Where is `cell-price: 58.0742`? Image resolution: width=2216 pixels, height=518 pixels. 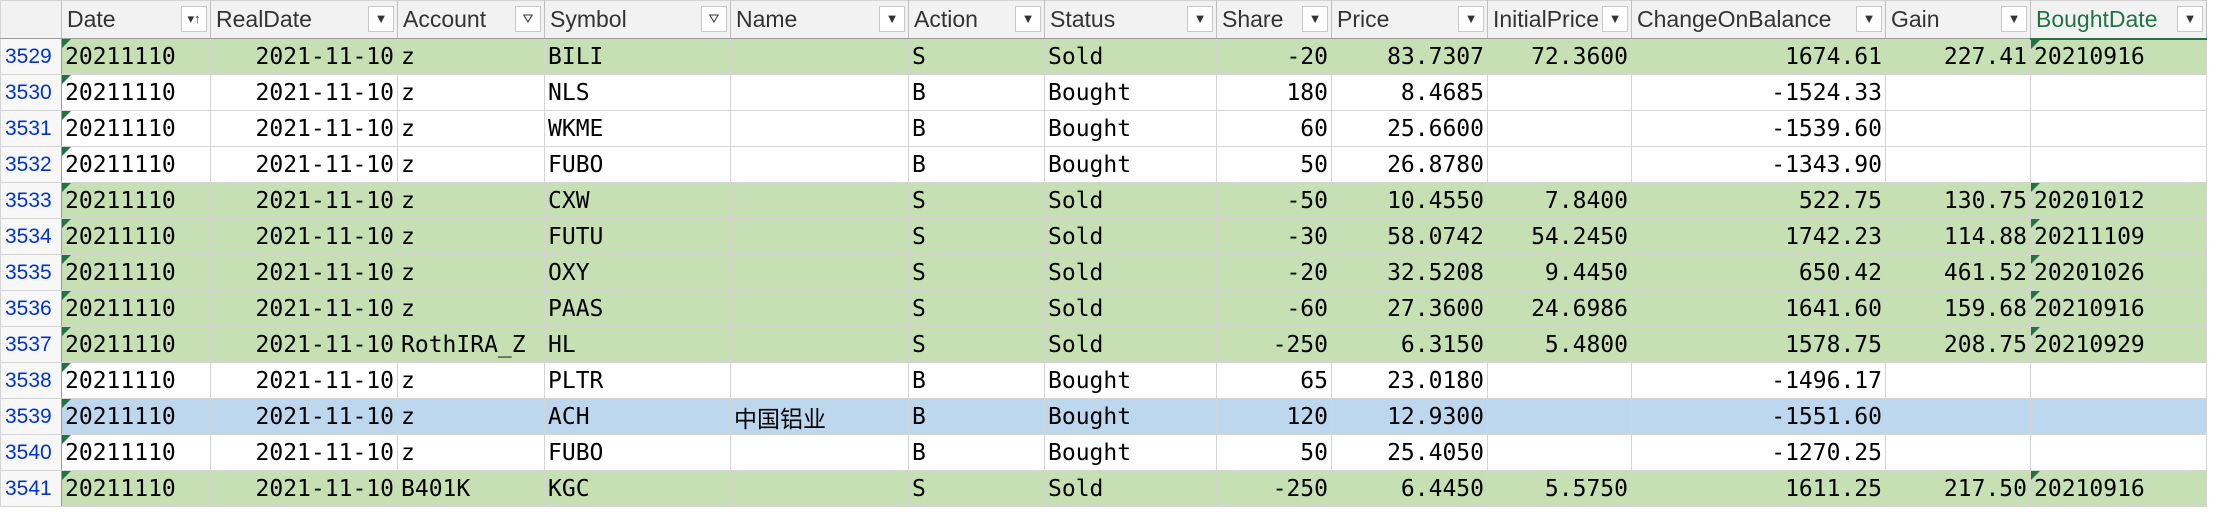
cell-price: 58.0742 is located at coordinates (1409, 236).